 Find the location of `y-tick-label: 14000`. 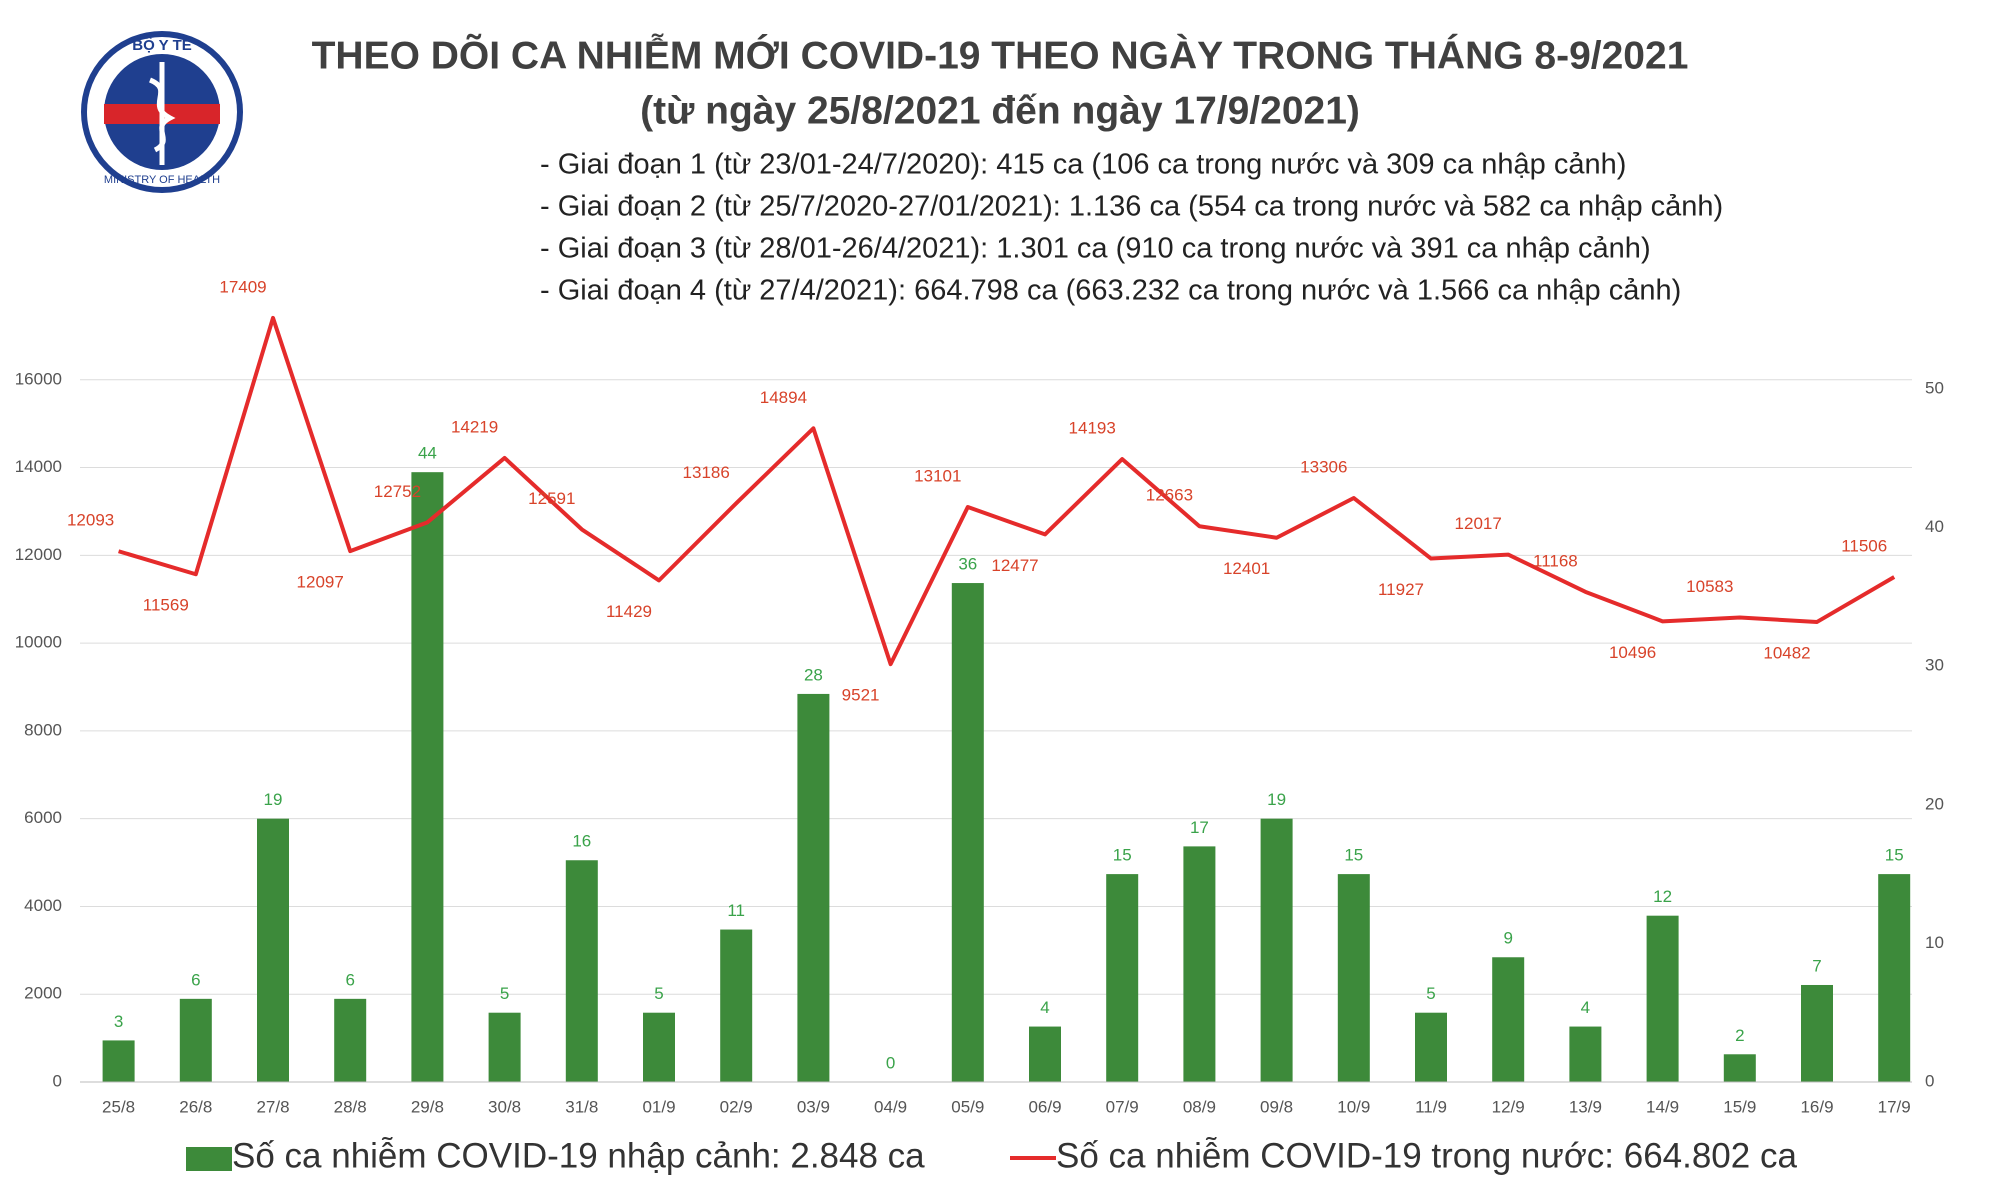

y-tick-label: 14000 is located at coordinates (38, 466).